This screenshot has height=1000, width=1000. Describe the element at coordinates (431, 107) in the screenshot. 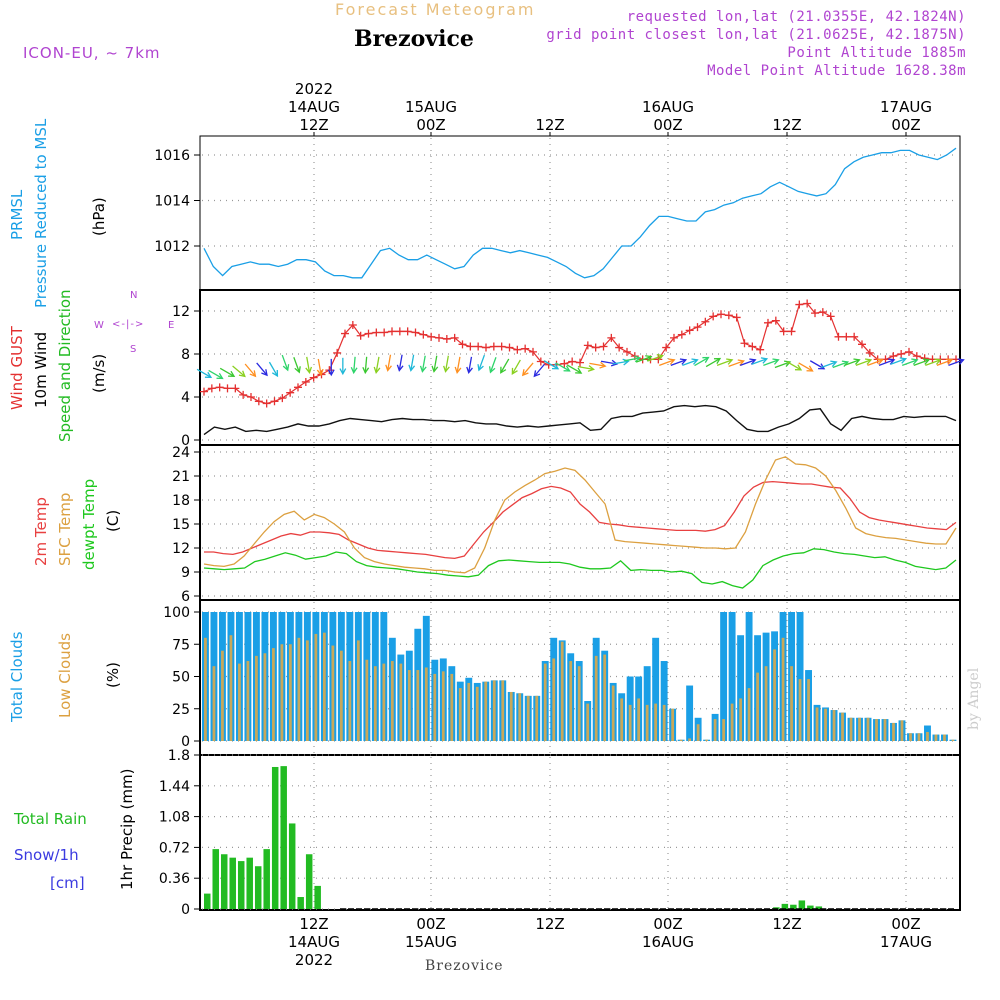

I see `time-label-top: 15AUG` at that location.